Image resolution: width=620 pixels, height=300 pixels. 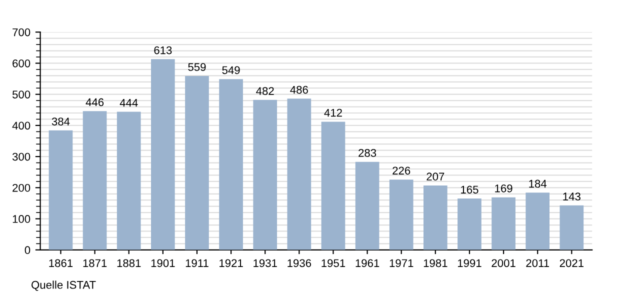 I want to click on data-label: 165, so click(x=469, y=190).